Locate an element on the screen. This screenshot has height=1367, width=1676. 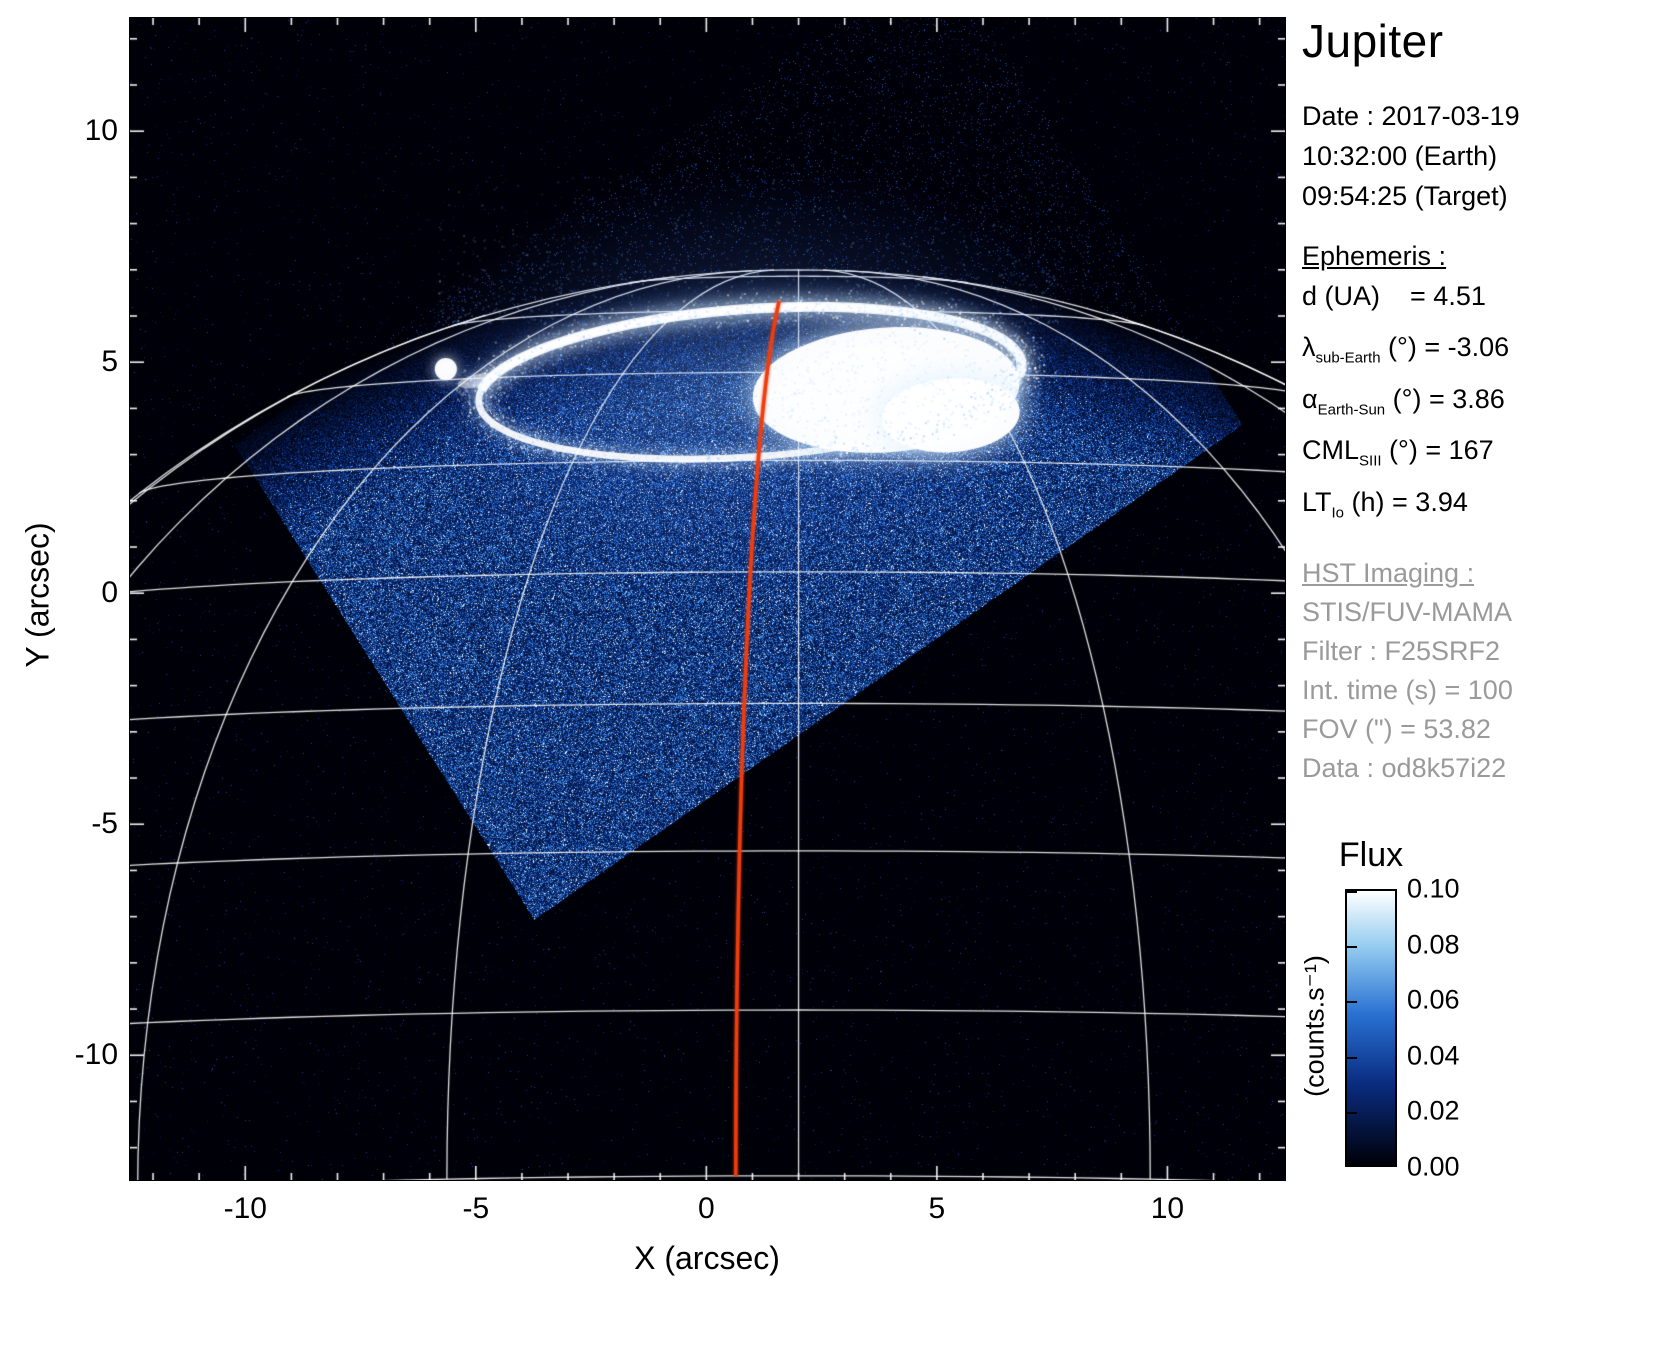
ephemeris-row-io-localtime: LTIo (h) = 3.94 is located at coordinates (1488, 507).